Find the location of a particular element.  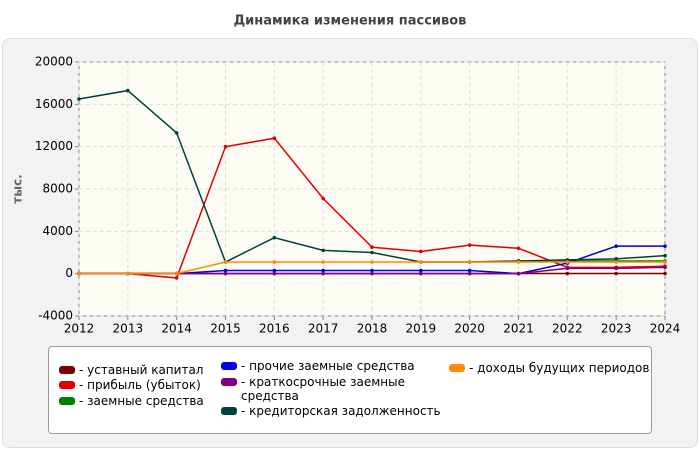

legend-item: доходы будущих периодов is located at coordinates (549, 368).